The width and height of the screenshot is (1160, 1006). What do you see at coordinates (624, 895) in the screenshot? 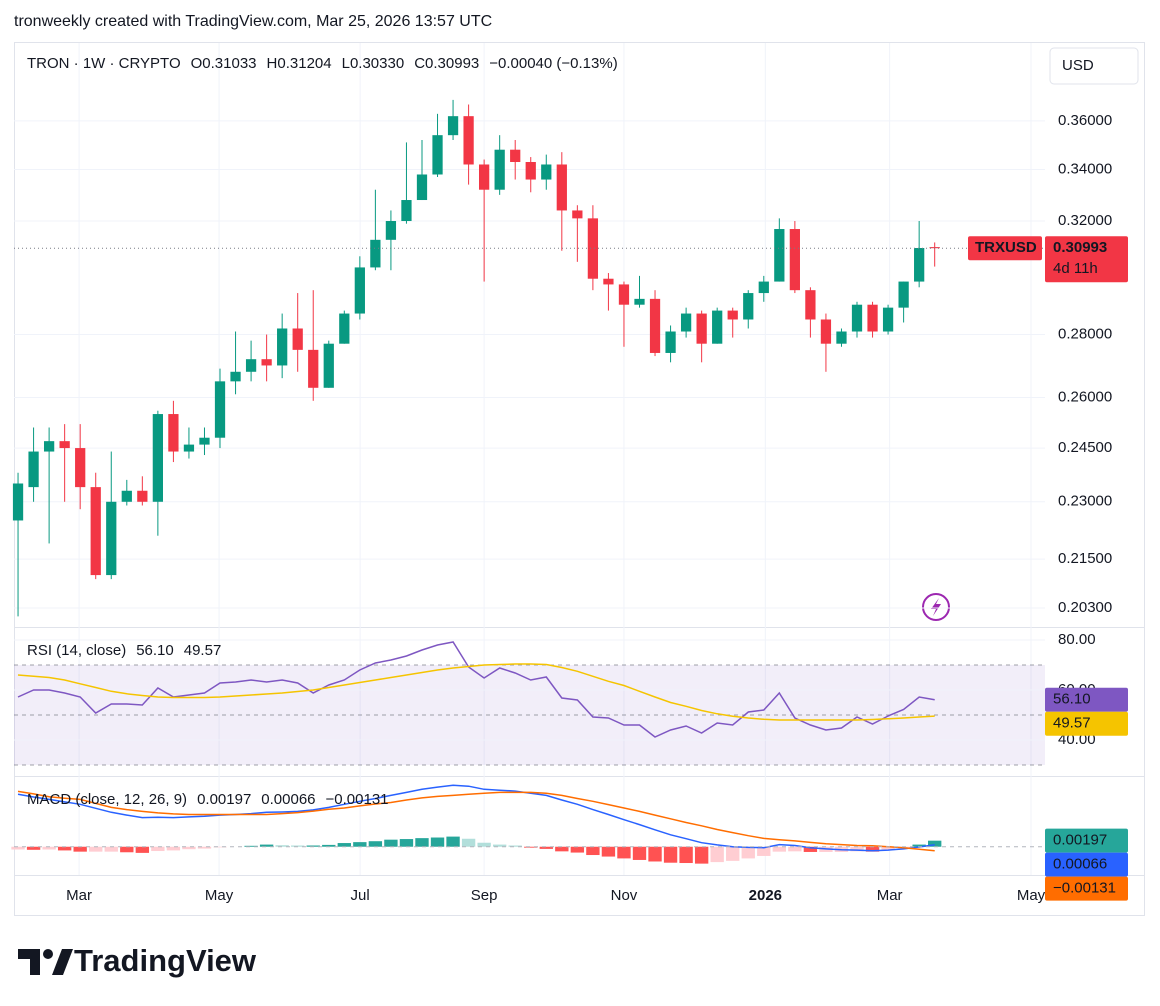
I see `x-tick-label: Nov` at bounding box center [624, 895].